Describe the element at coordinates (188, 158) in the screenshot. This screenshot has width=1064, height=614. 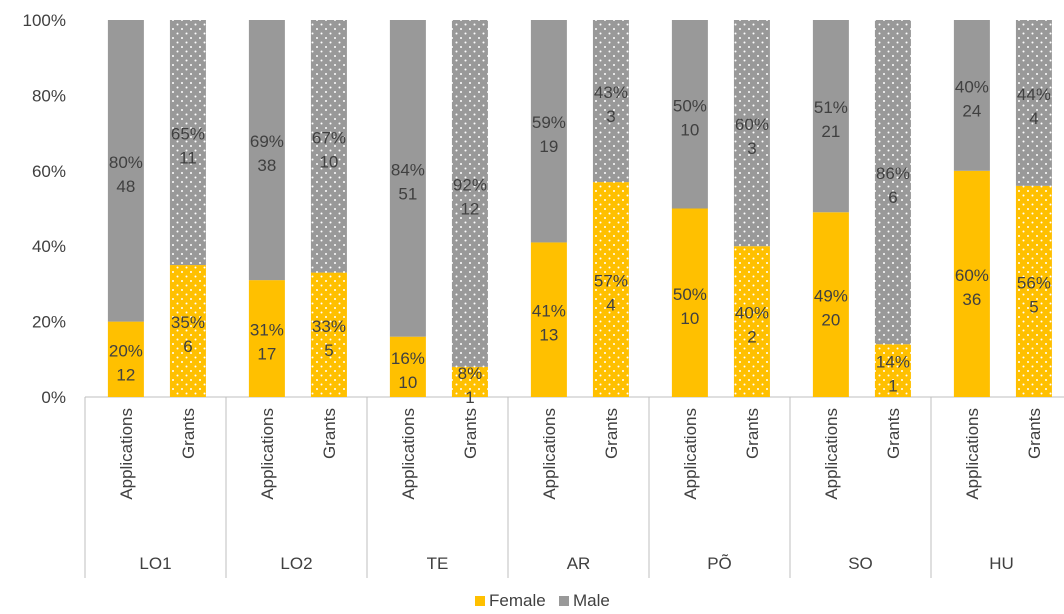
I see `data-label-male-count: 11` at that location.